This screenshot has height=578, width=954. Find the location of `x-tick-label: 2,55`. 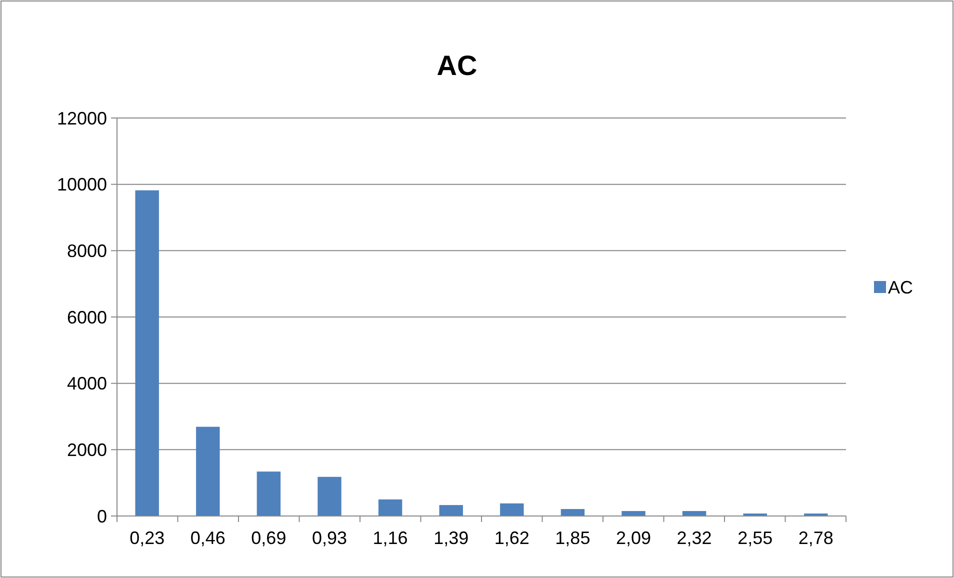

x-tick-label: 2,55 is located at coordinates (755, 538).